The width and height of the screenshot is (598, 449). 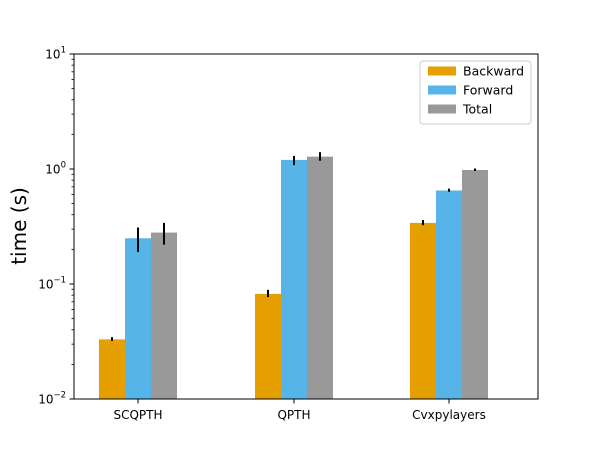 What do you see at coordinates (488, 90) in the screenshot?
I see `legend-label-forward: Forward` at bounding box center [488, 90].